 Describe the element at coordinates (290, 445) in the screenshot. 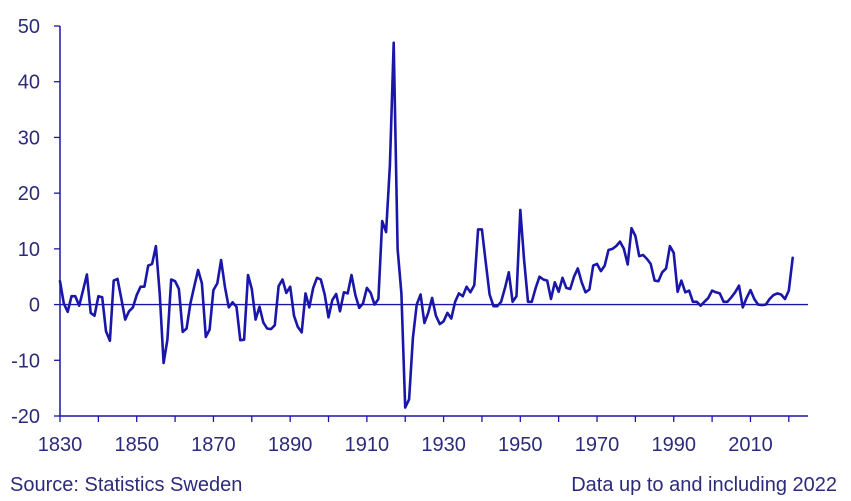

I see `x-tick-label: 1890` at that location.